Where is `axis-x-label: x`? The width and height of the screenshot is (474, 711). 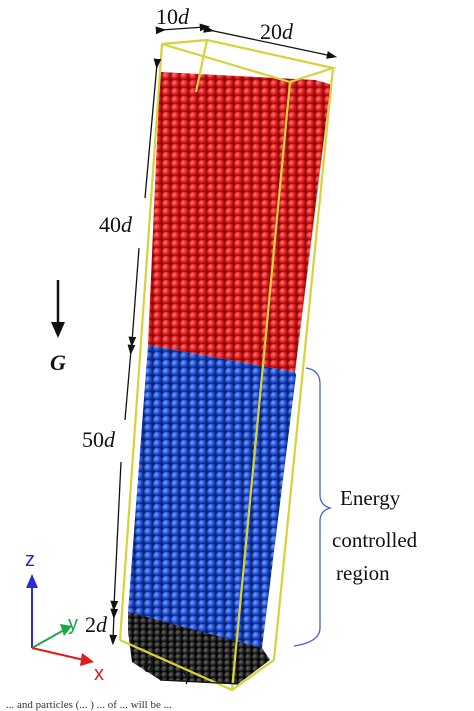
axis-x-label: x is located at coordinates (99, 674).